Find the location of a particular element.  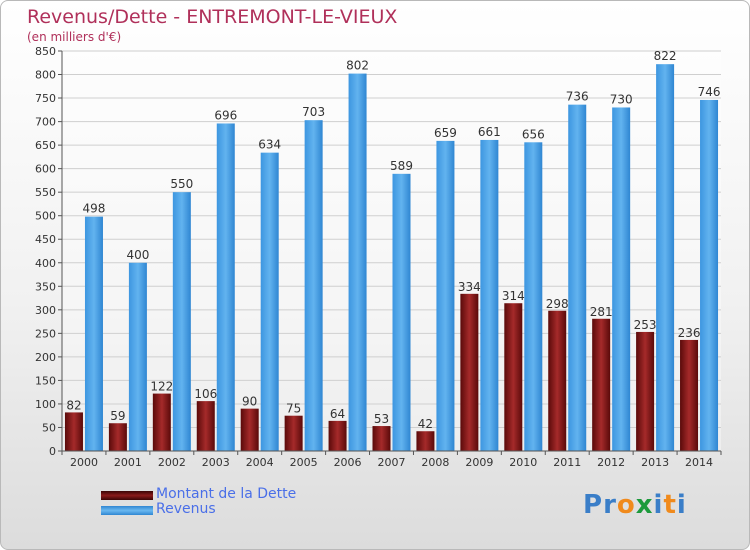

data-label-revenus: 822 is located at coordinates (665, 56).